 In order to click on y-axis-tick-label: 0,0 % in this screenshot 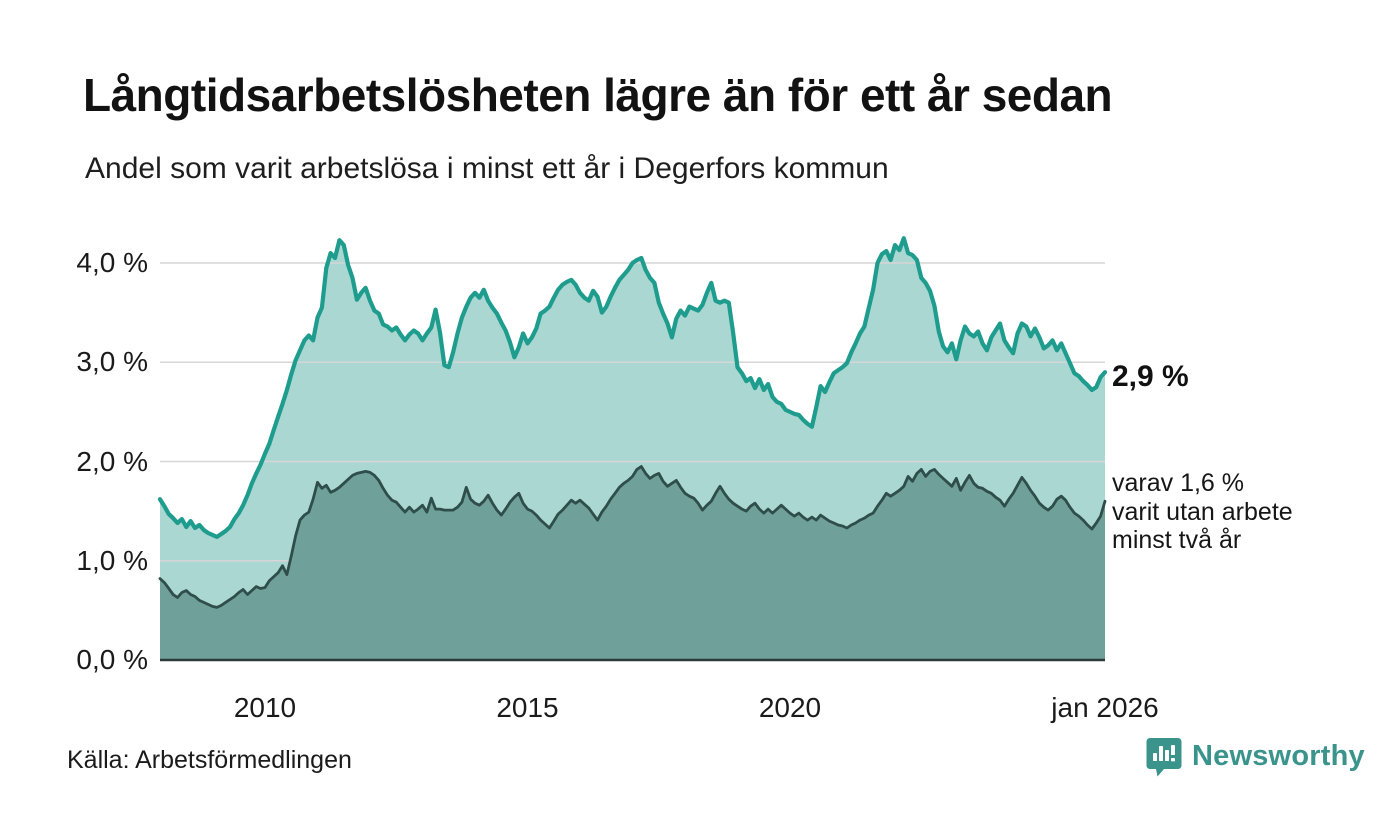, I will do `click(112, 659)`.